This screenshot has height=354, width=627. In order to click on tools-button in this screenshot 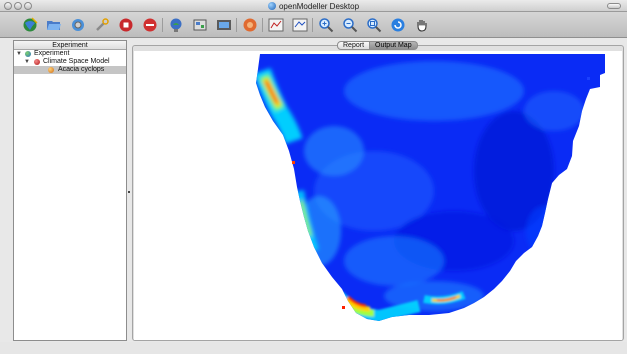, I will do `click(102, 25)`.